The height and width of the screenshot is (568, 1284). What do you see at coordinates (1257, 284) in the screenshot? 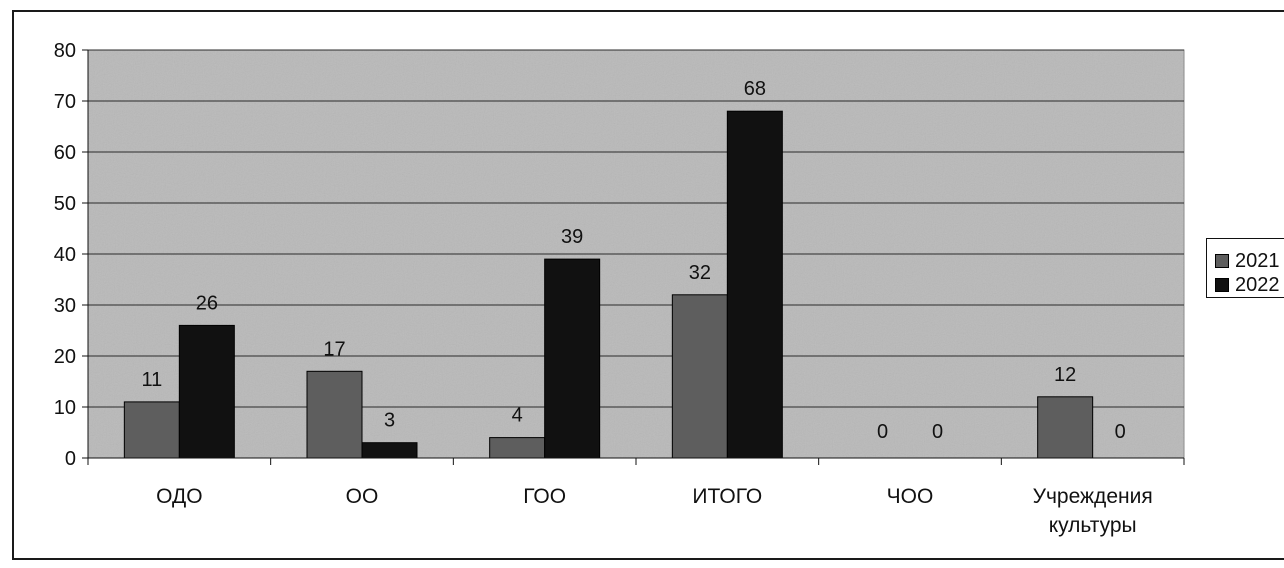
I see `legend-label-2022: 2022` at bounding box center [1257, 284].